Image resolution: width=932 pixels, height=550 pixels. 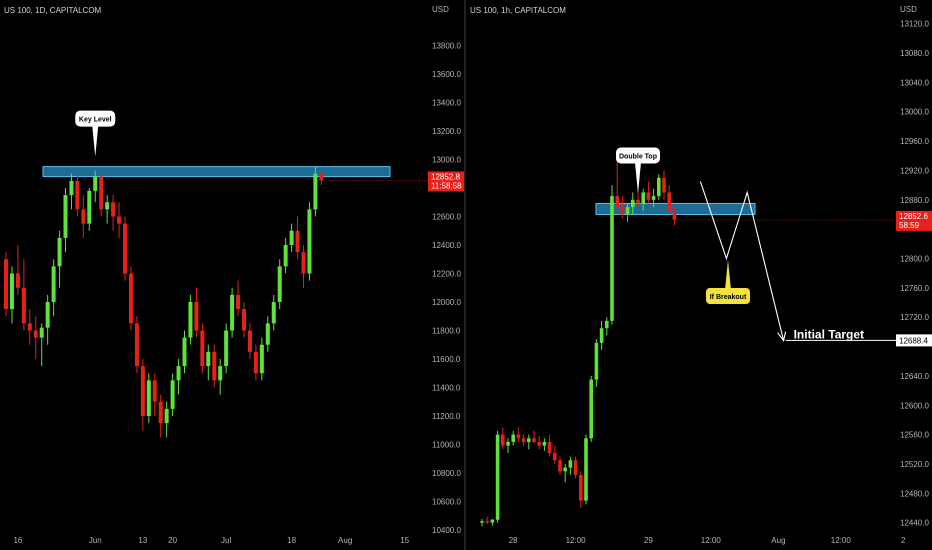 I want to click on support-resistance-zone, so click(x=216, y=172).